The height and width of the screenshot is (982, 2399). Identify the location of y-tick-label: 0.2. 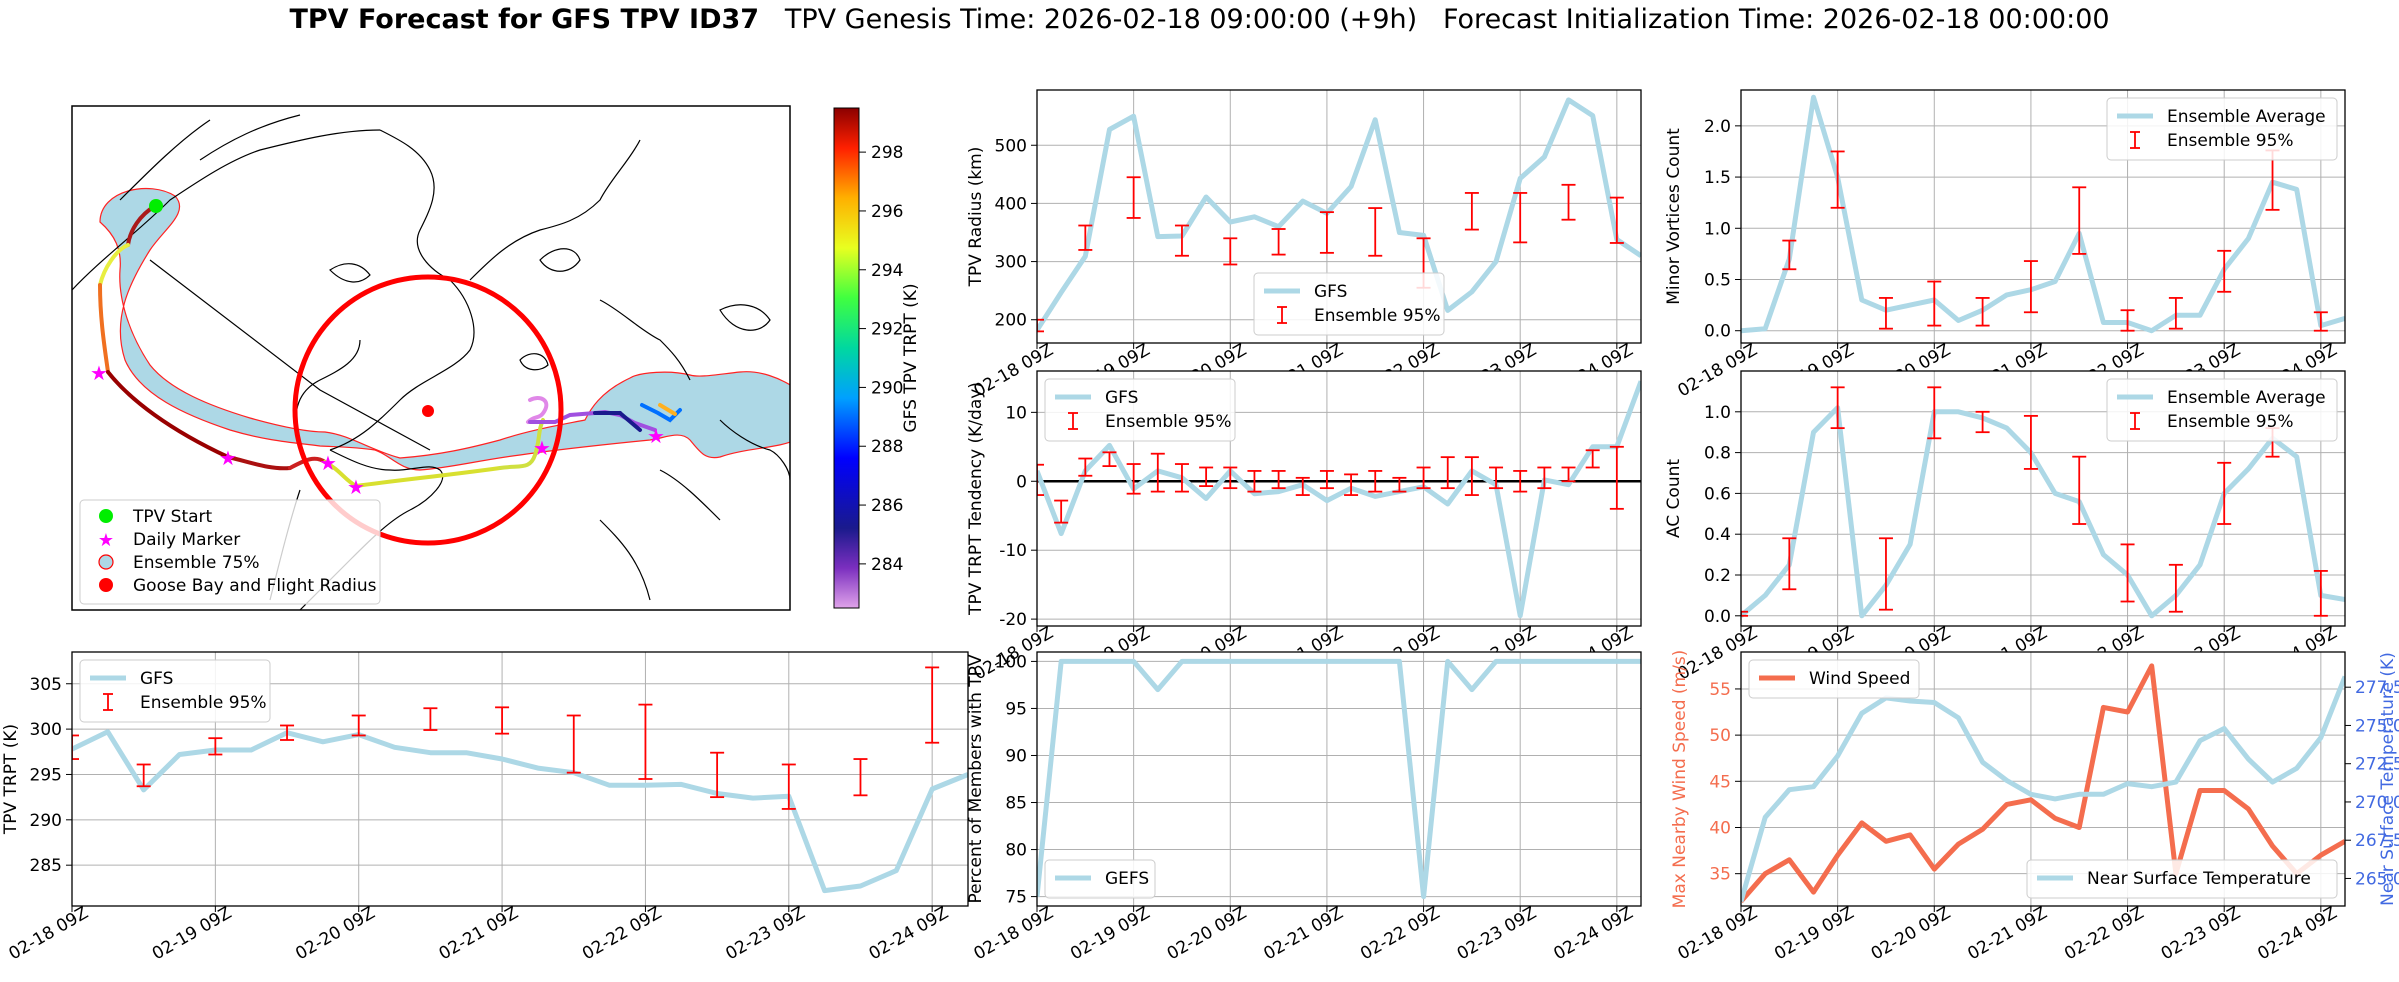
(1717, 576).